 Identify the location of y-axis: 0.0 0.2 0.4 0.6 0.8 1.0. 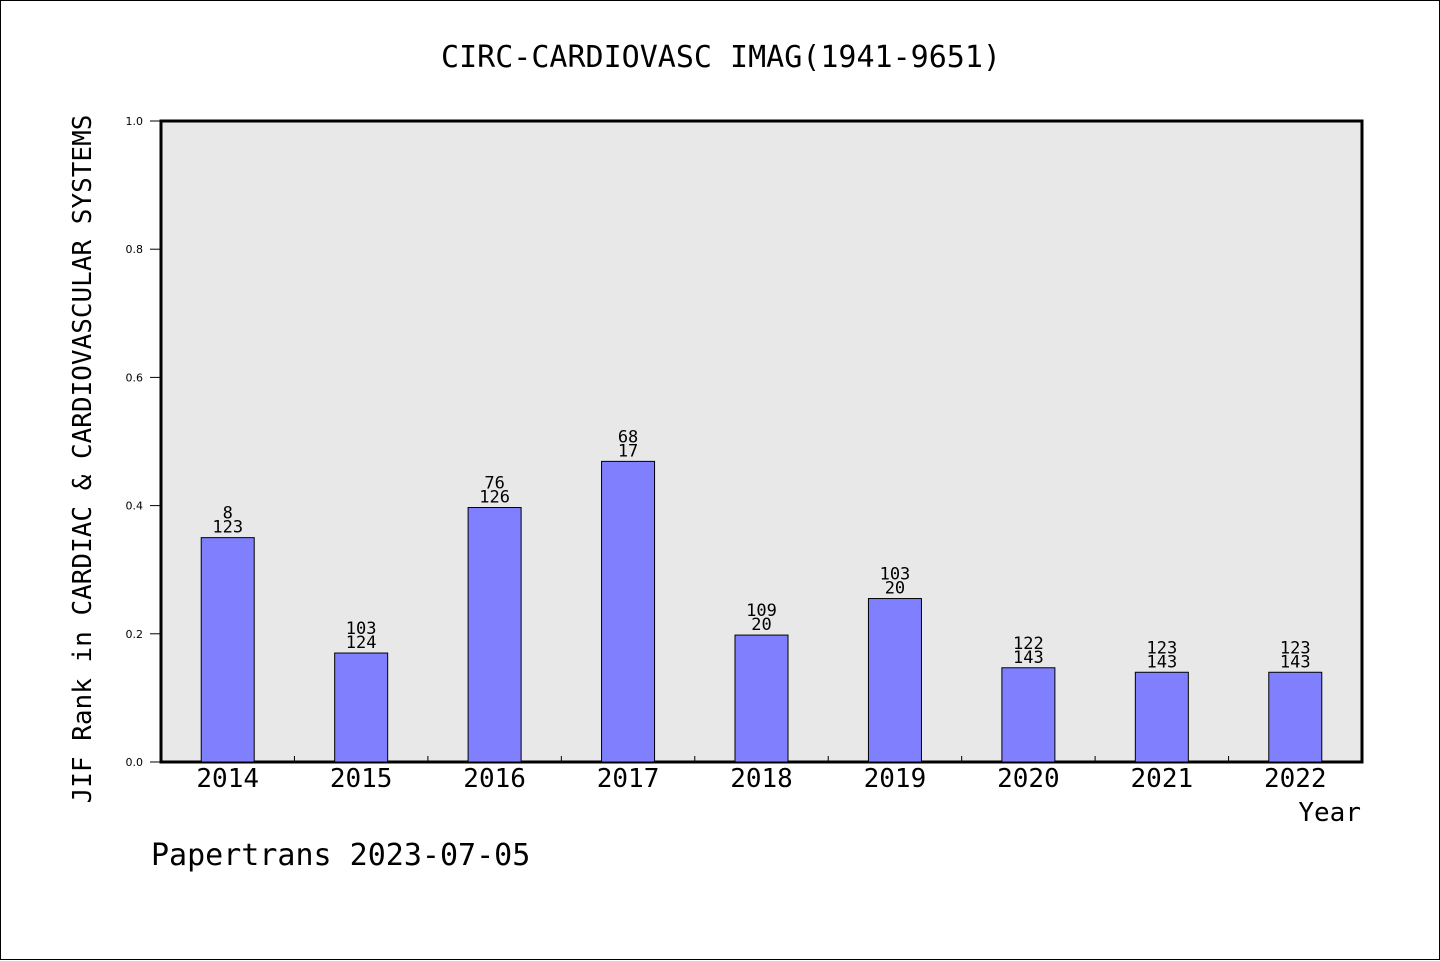
(143, 442).